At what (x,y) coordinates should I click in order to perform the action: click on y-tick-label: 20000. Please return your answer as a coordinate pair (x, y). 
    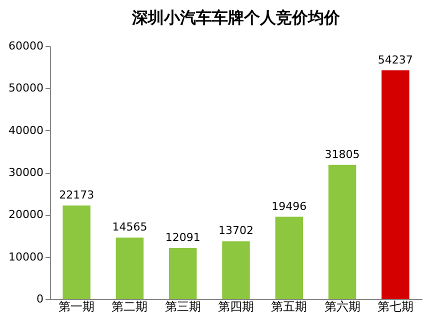
    Looking at the image, I should click on (26, 215).